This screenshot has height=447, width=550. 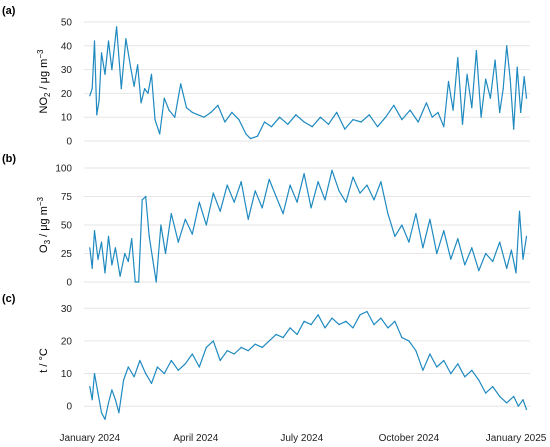 What do you see at coordinates (67, 70) in the screenshot?
I see `y-tick-label: 30` at bounding box center [67, 70].